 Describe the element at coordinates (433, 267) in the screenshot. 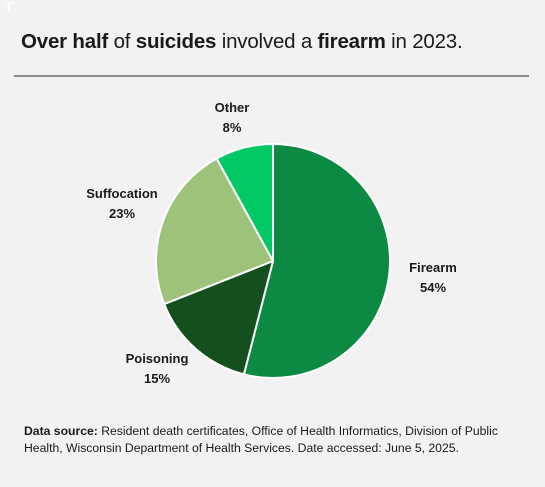

I see `slice-label-firearm: Firearm` at that location.